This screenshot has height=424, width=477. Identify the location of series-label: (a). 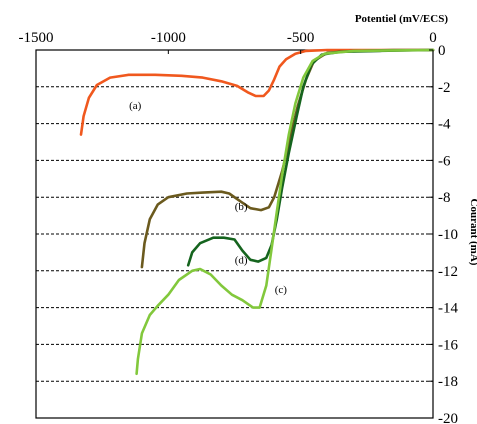
(135, 106).